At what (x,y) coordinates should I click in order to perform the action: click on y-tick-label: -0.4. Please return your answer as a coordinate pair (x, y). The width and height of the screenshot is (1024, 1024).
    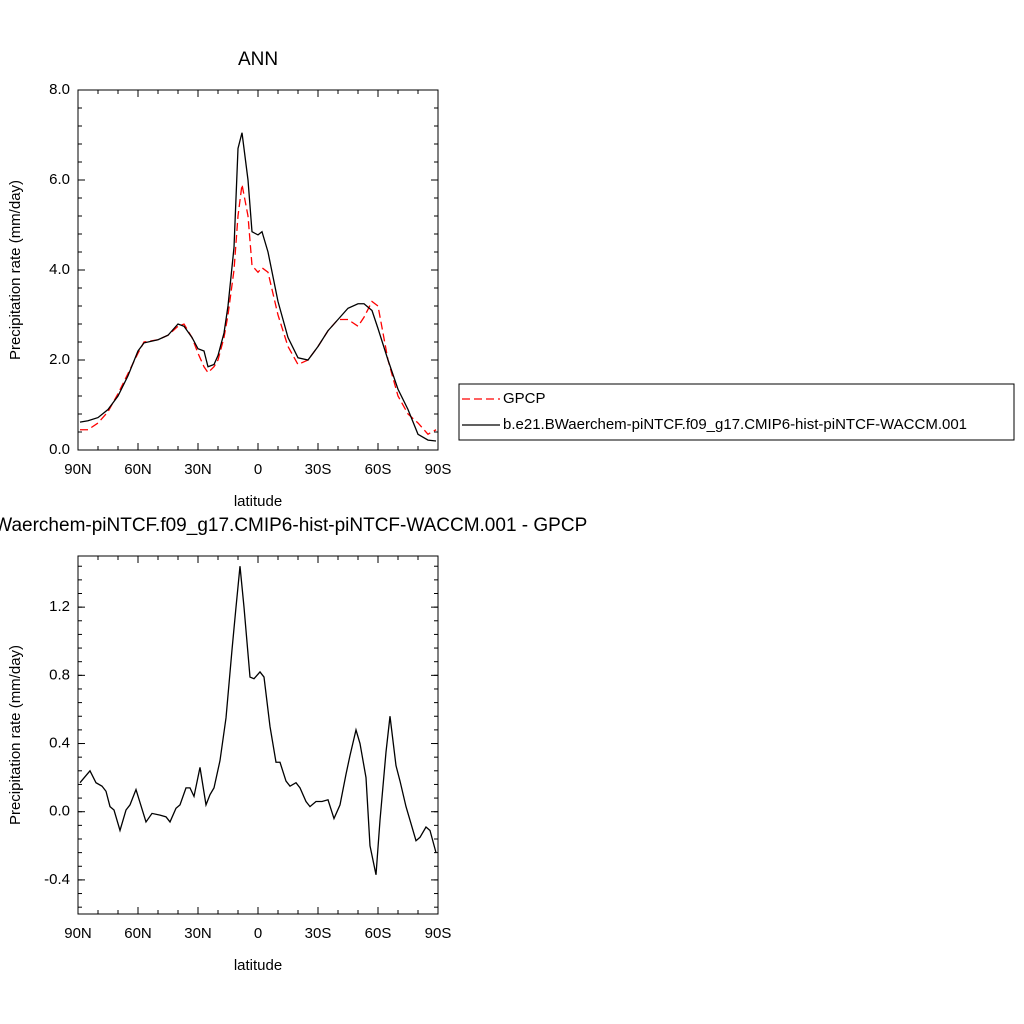
    Looking at the image, I should click on (57, 879).